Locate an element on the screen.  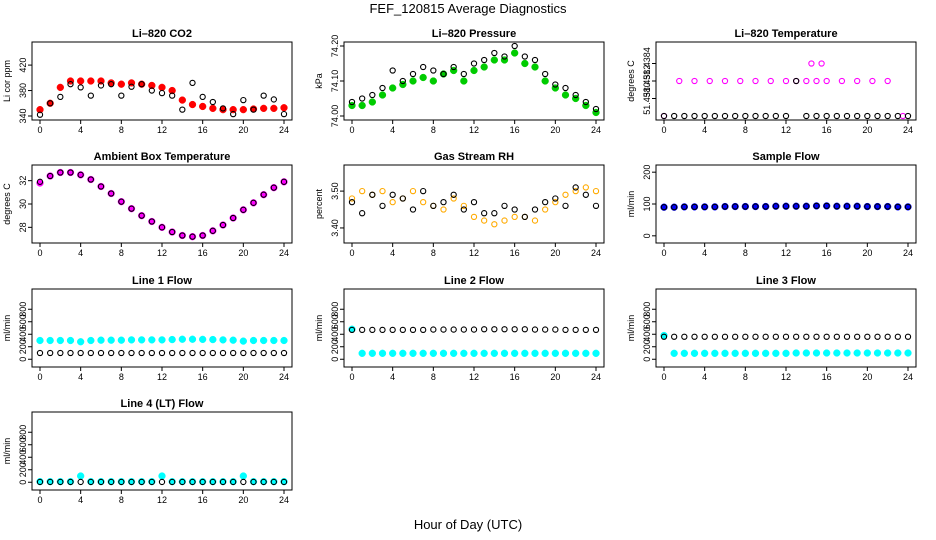
y-tick-label: 400 is located at coordinates (647, 334).